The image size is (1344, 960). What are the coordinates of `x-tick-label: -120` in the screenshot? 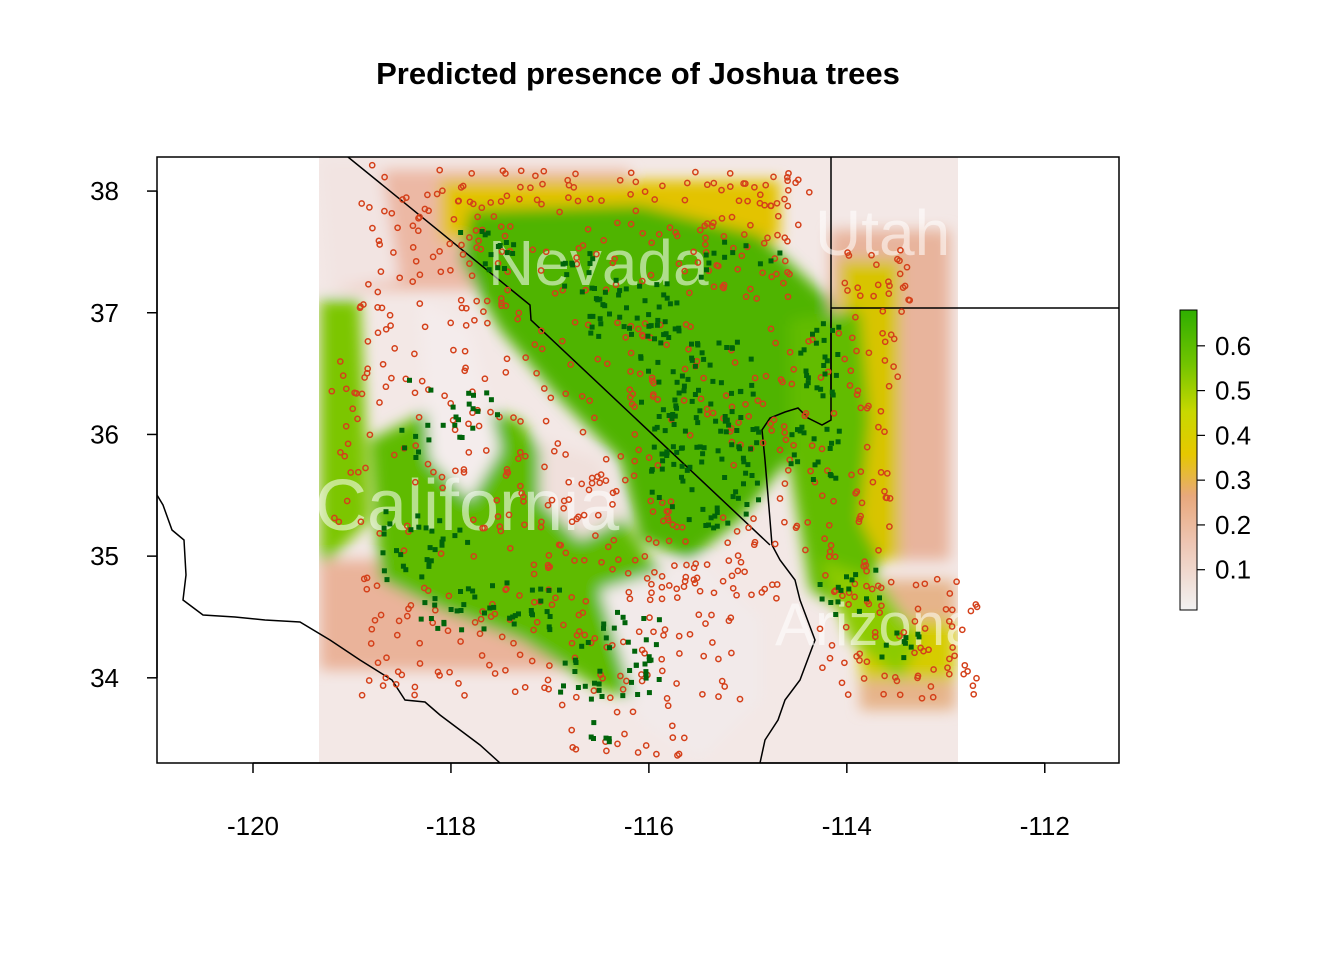 It's located at (253, 826).